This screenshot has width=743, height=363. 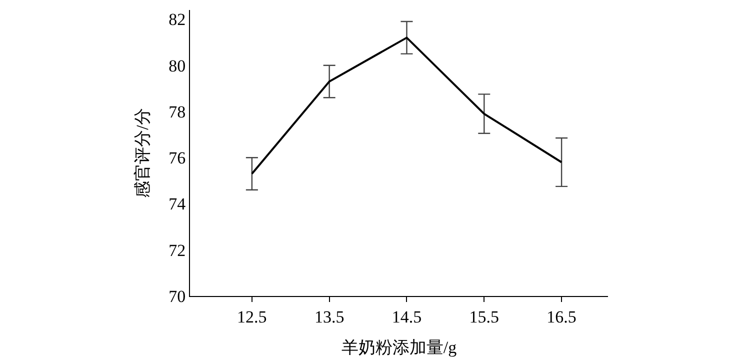 What do you see at coordinates (561, 316) in the screenshot?
I see `x-tick-label: 16.5` at bounding box center [561, 316].